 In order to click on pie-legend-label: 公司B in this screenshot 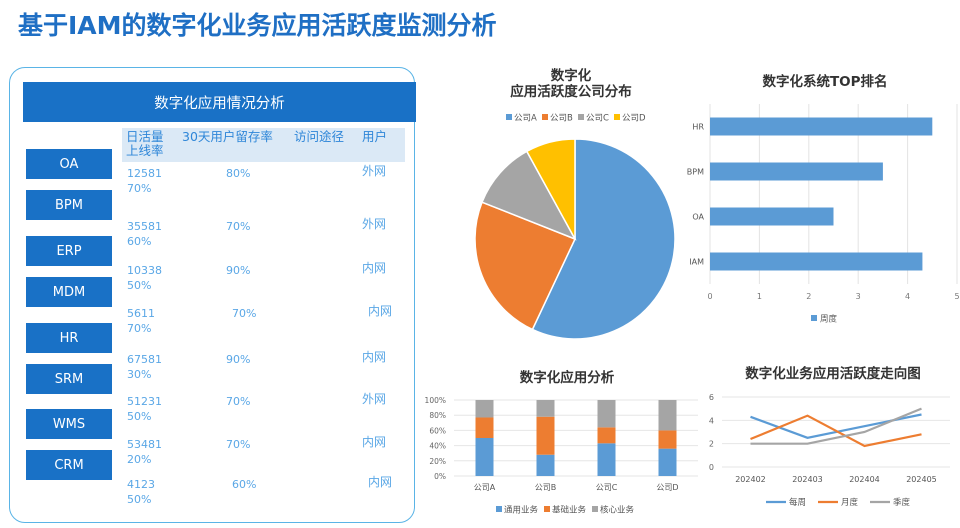, I will do `click(561, 119)`.